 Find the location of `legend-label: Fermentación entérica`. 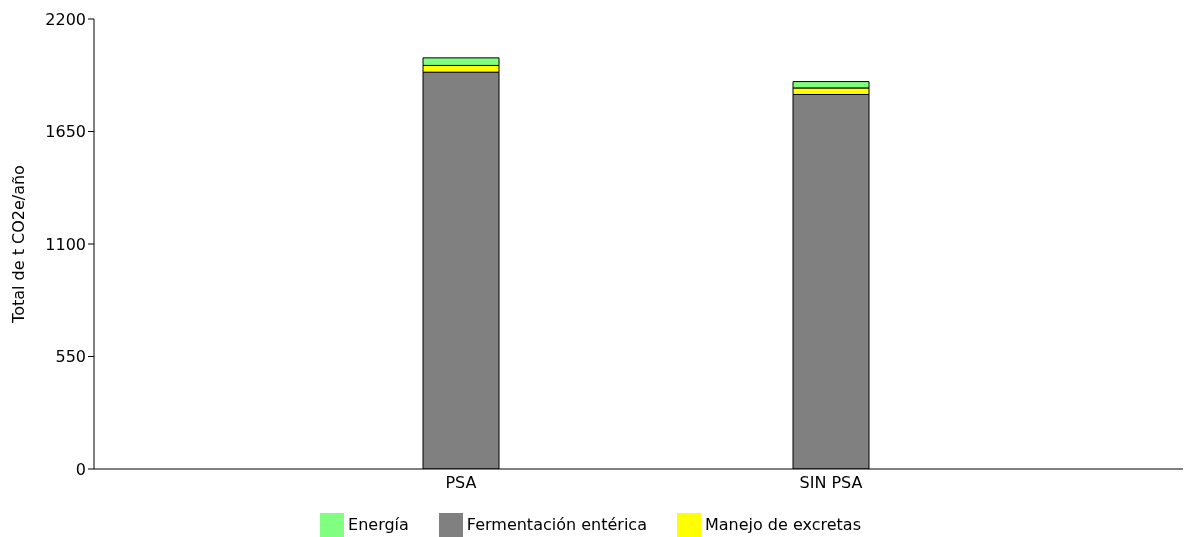

legend-label: Fermentación entérica is located at coordinates (556, 524).